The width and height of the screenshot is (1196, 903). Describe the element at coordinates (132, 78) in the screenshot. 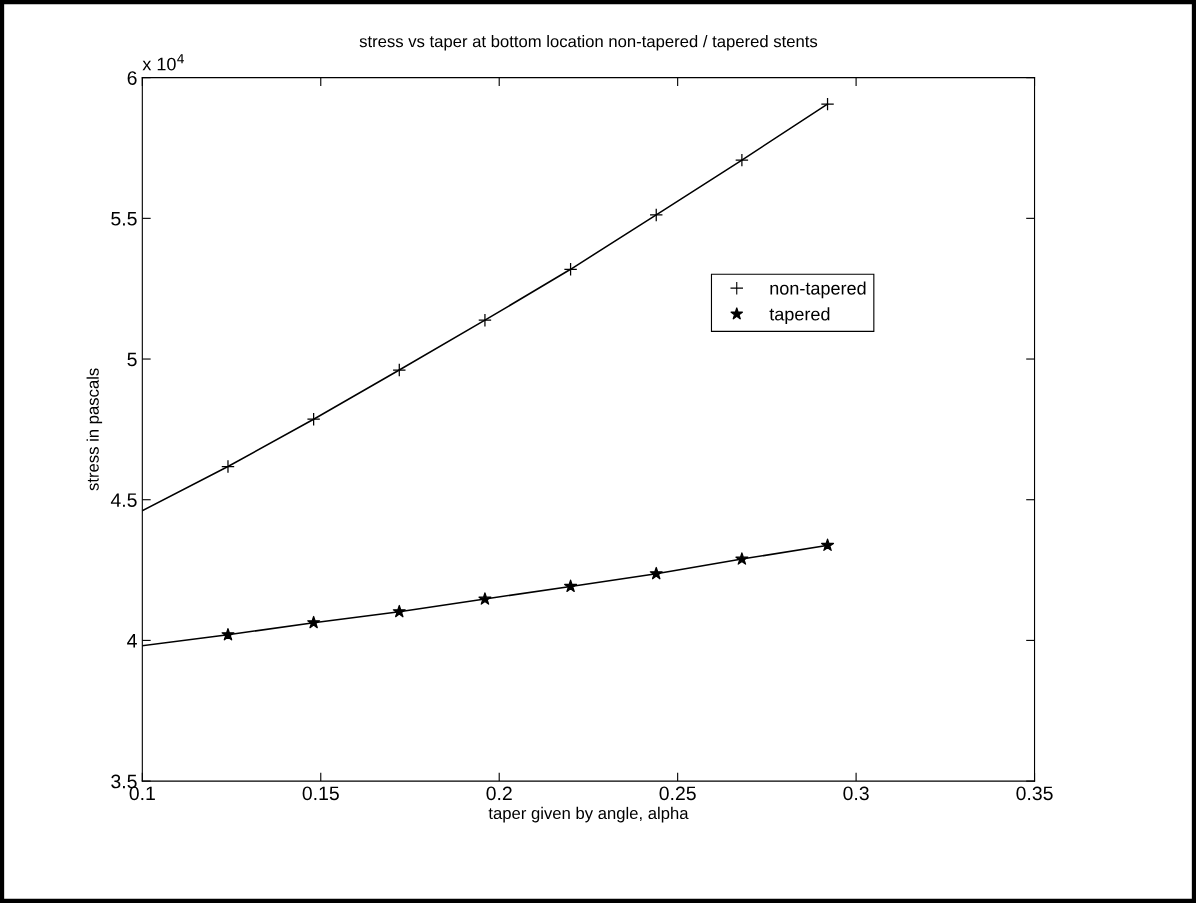

I see `y-tick-label: 6` at that location.